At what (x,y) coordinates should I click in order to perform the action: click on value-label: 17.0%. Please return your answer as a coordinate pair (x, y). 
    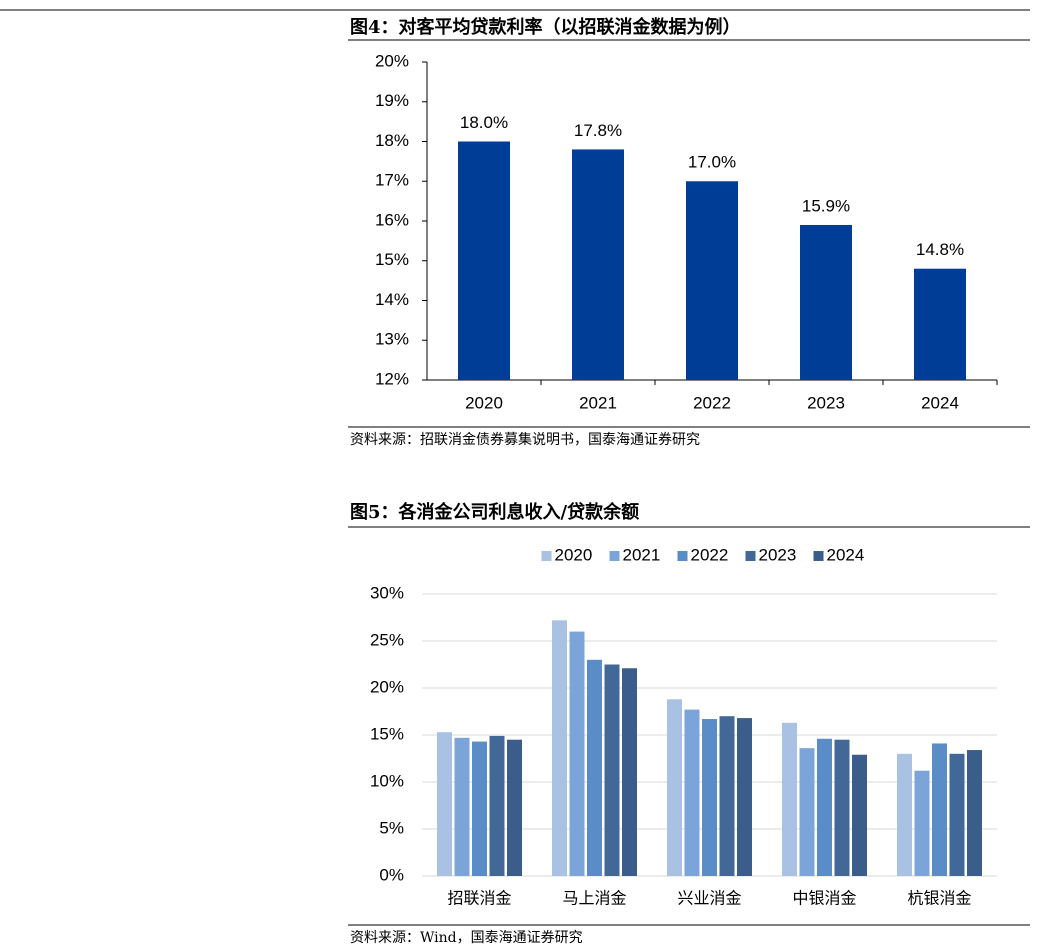
    Looking at the image, I should click on (712, 162).